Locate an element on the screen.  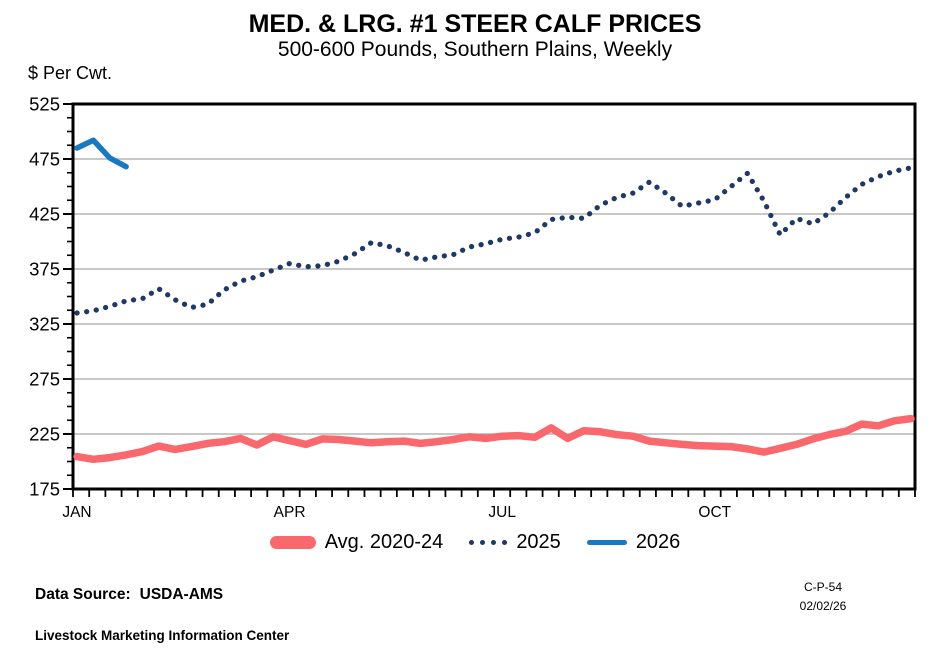
svg-text: OCT is located at coordinates (714, 512).